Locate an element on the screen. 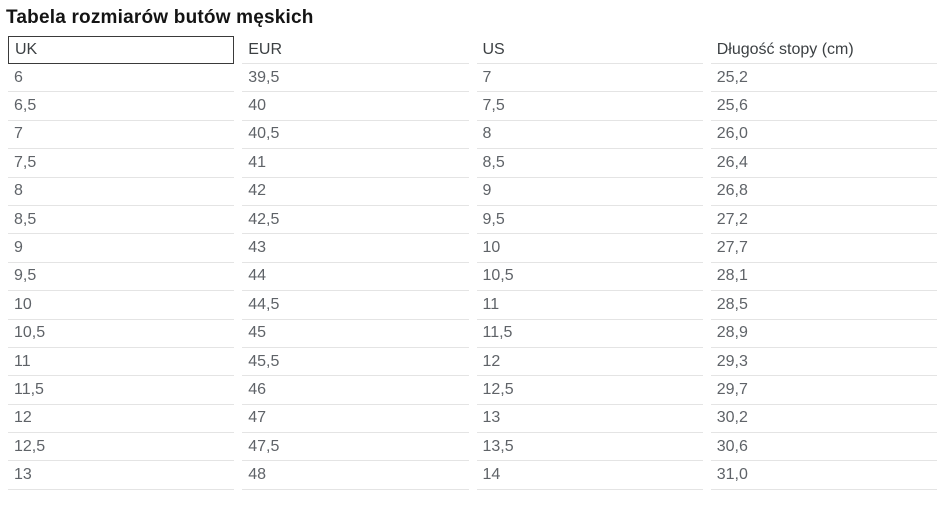 Image resolution: width=945 pixels, height=508 pixels. column-header-uk: UK is located at coordinates (121, 50).